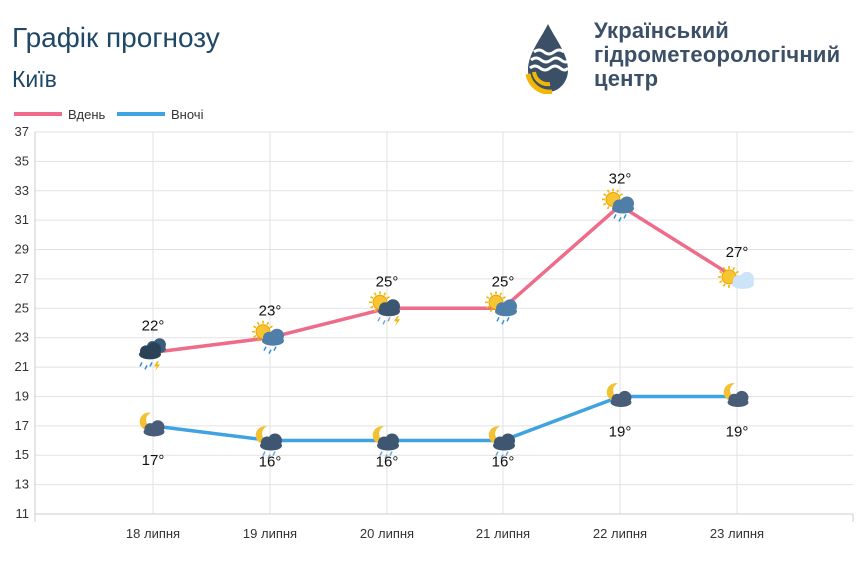 This screenshot has width=864, height=569. I want to click on legend-label: Вночі, so click(187, 114).